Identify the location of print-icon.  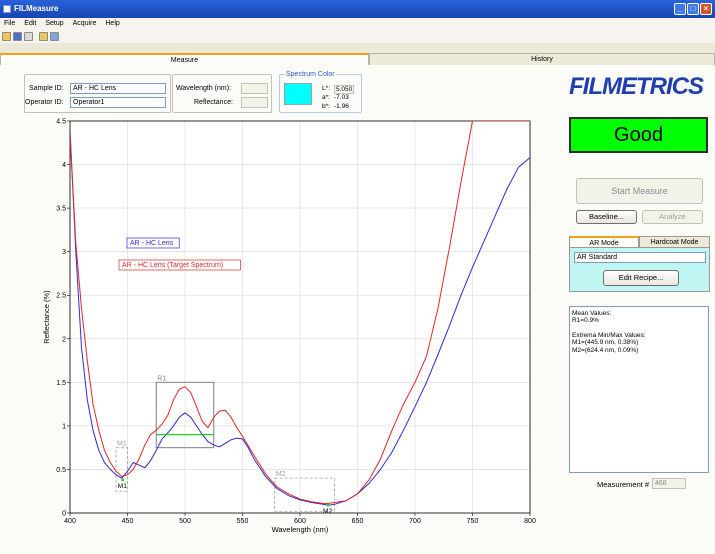
(28, 36).